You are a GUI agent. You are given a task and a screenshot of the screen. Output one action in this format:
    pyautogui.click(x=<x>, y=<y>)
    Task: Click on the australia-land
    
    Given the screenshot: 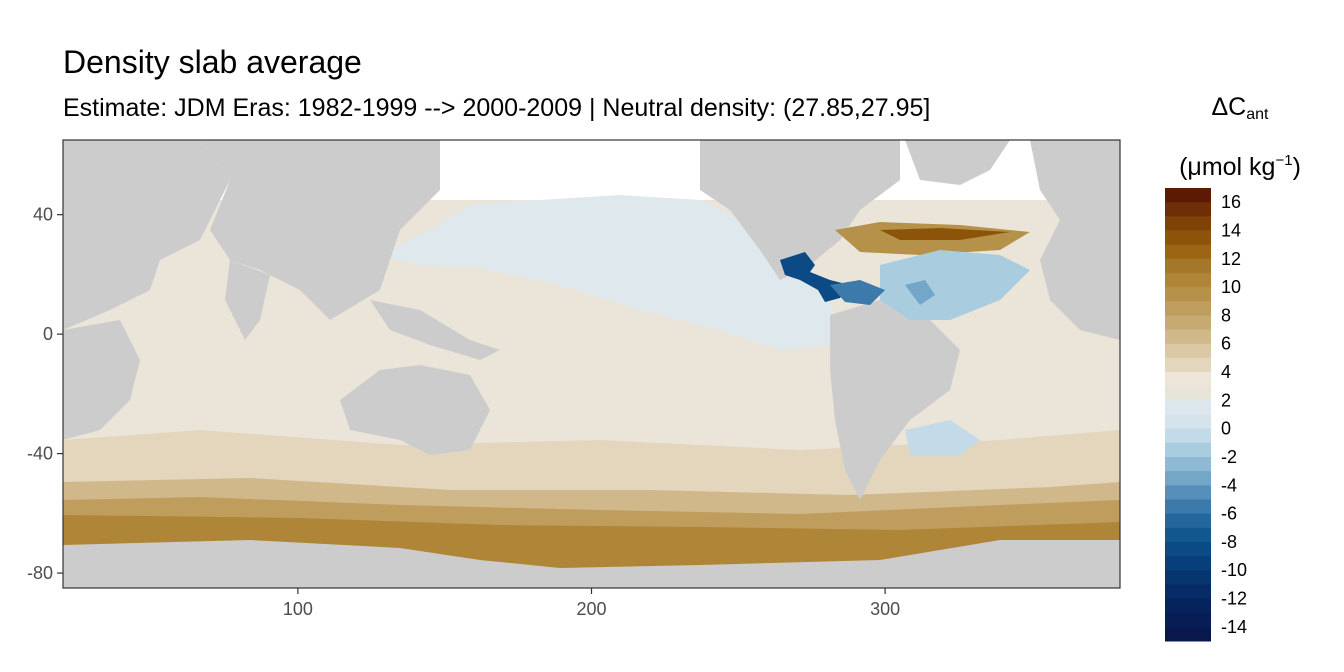 What is the action you would take?
    pyautogui.click(x=415, y=410)
    